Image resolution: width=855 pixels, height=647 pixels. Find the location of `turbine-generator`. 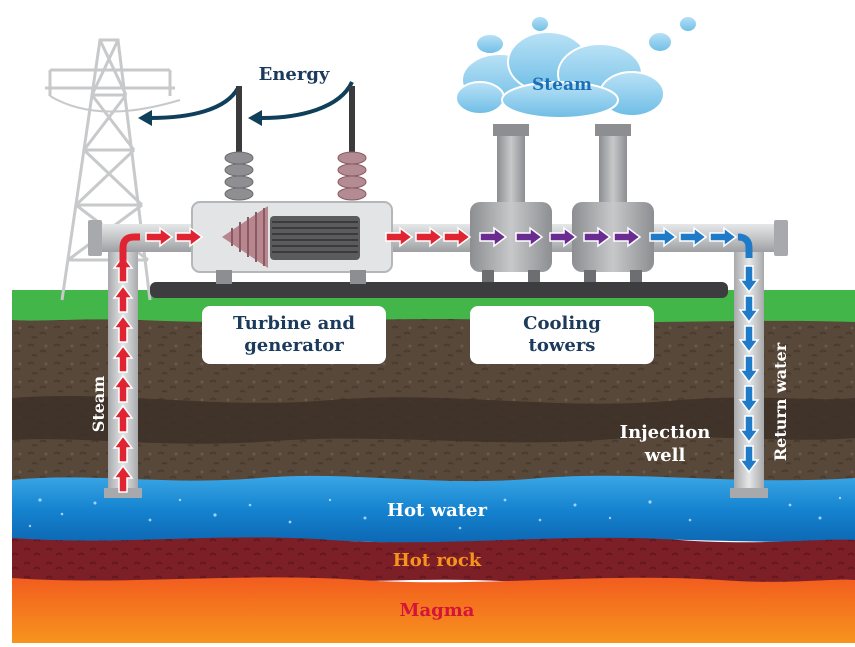

turbine-generator is located at coordinates (292, 185).